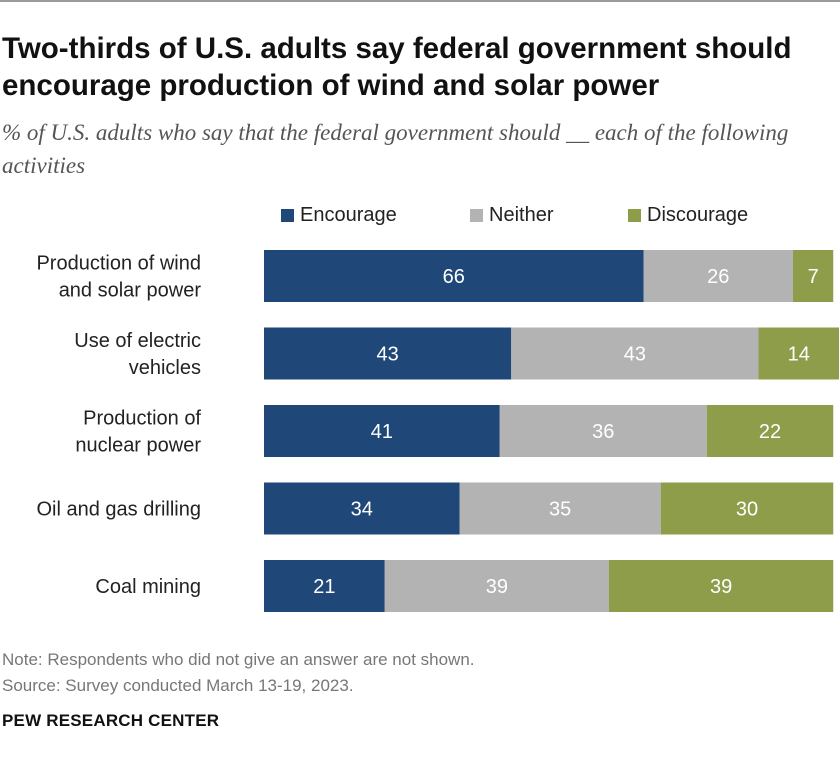  I want to click on bar-encourage-production-of-nuclear-power, so click(382, 431).